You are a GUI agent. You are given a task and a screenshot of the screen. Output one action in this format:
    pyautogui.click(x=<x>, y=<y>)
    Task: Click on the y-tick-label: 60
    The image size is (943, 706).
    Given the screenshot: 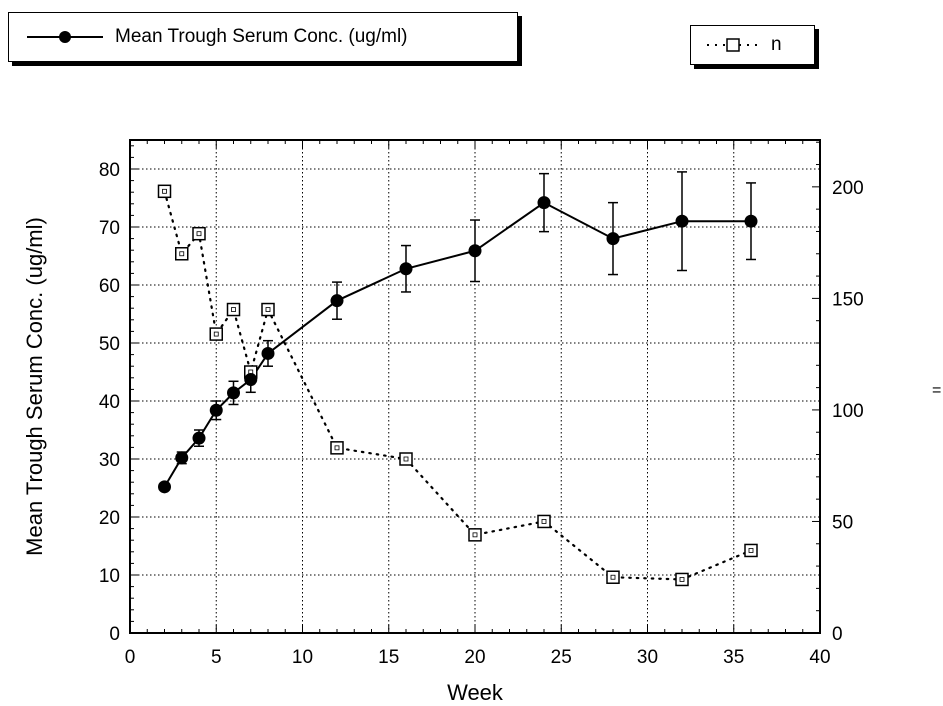 What is the action you would take?
    pyautogui.click(x=109, y=286)
    